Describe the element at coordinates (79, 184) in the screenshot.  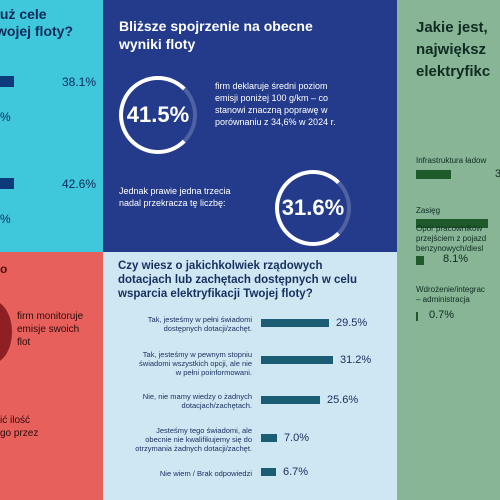
I see `goal-value-3: 42.6%` at that location.